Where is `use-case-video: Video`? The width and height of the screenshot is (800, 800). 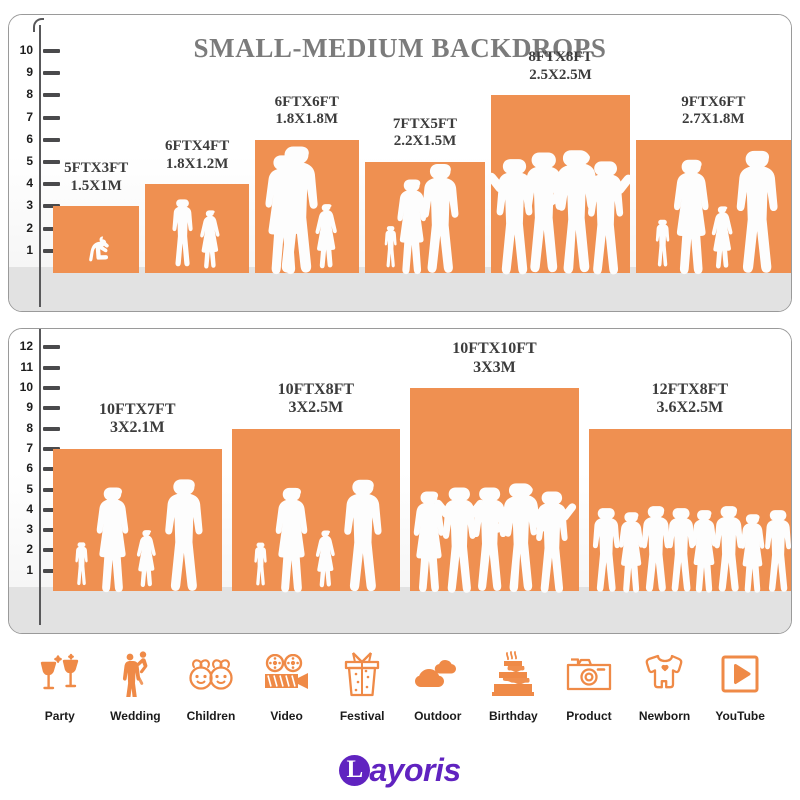
use-case-video: Video is located at coordinates (287, 685).